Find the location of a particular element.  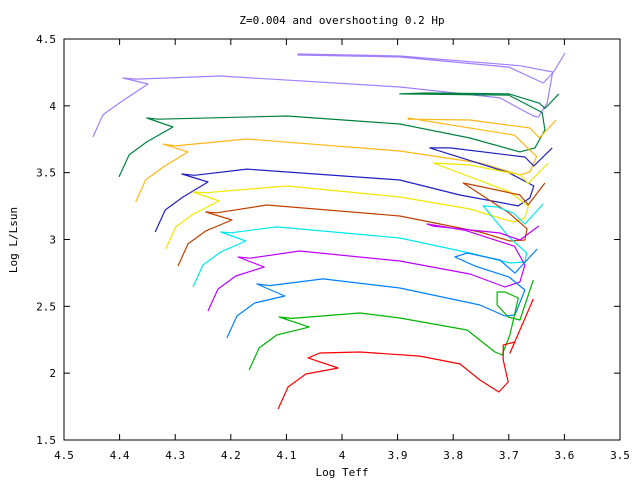

y-tick-label: 3 is located at coordinates (52, 240).